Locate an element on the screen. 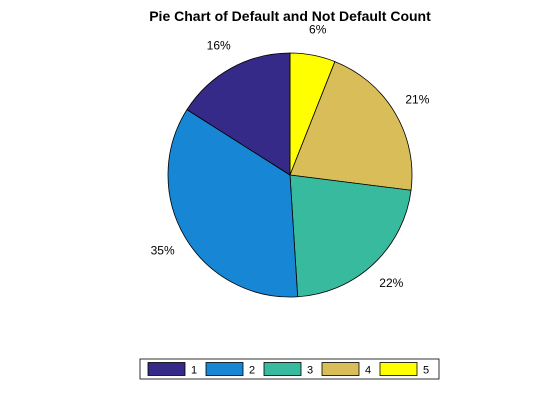  legend-label-5: 5 is located at coordinates (426, 371).